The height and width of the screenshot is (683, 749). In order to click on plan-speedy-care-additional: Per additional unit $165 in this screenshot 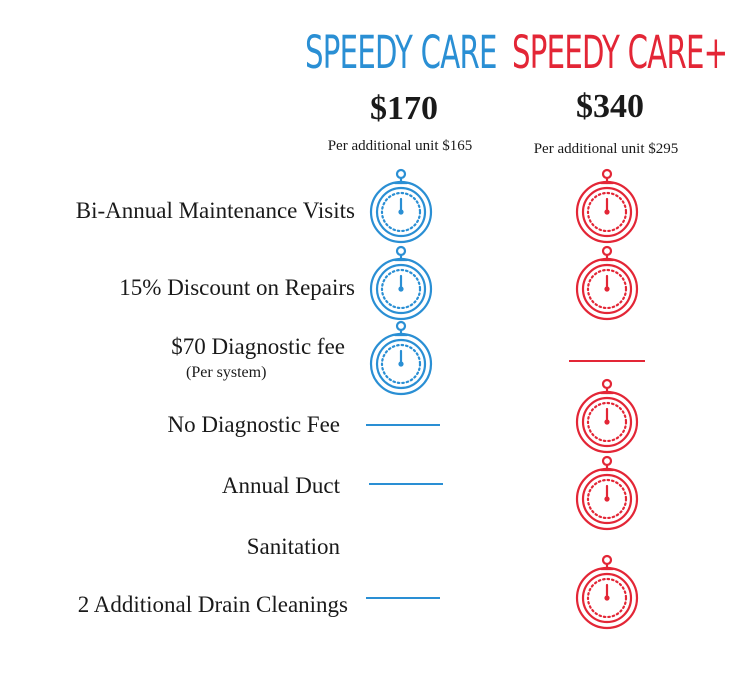, I will do `click(400, 146)`.